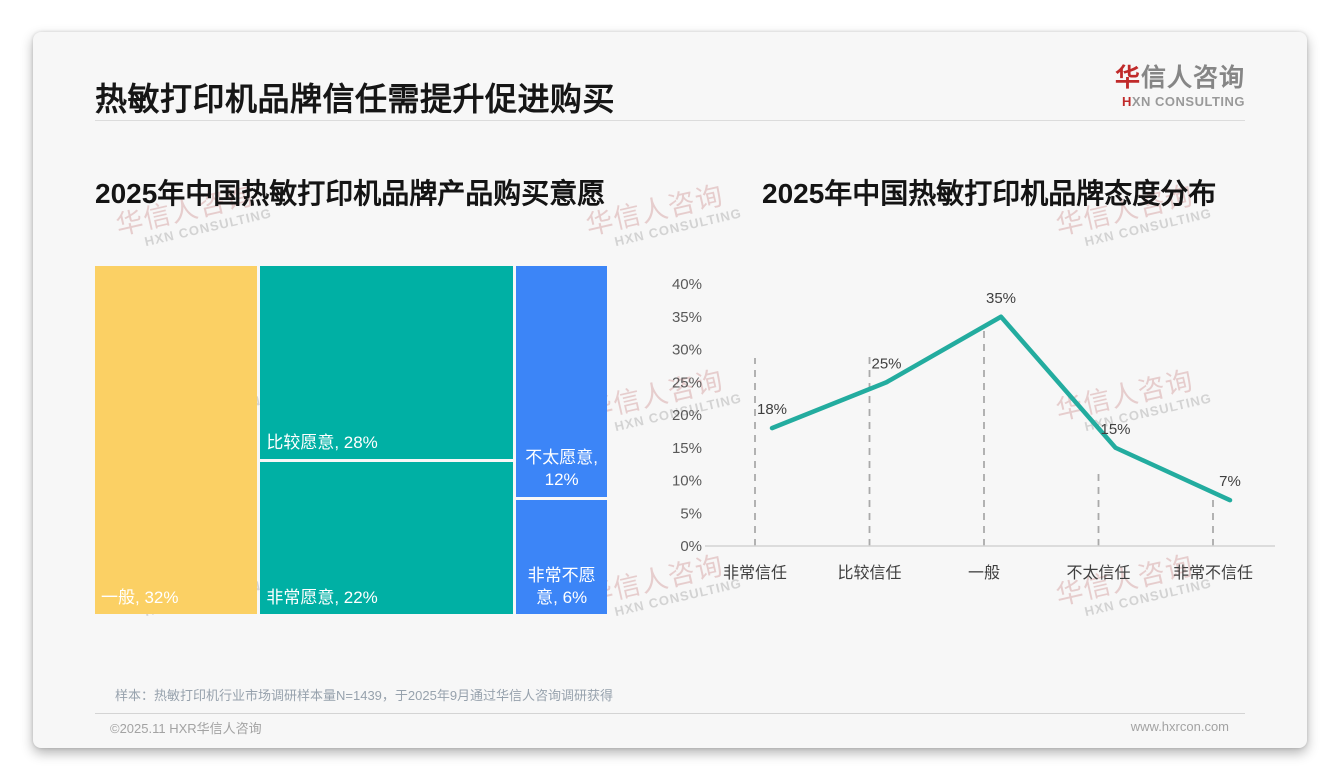 The height and width of the screenshot is (780, 1340). I want to click on website-text: www.hxrcon.com, so click(1179, 726).